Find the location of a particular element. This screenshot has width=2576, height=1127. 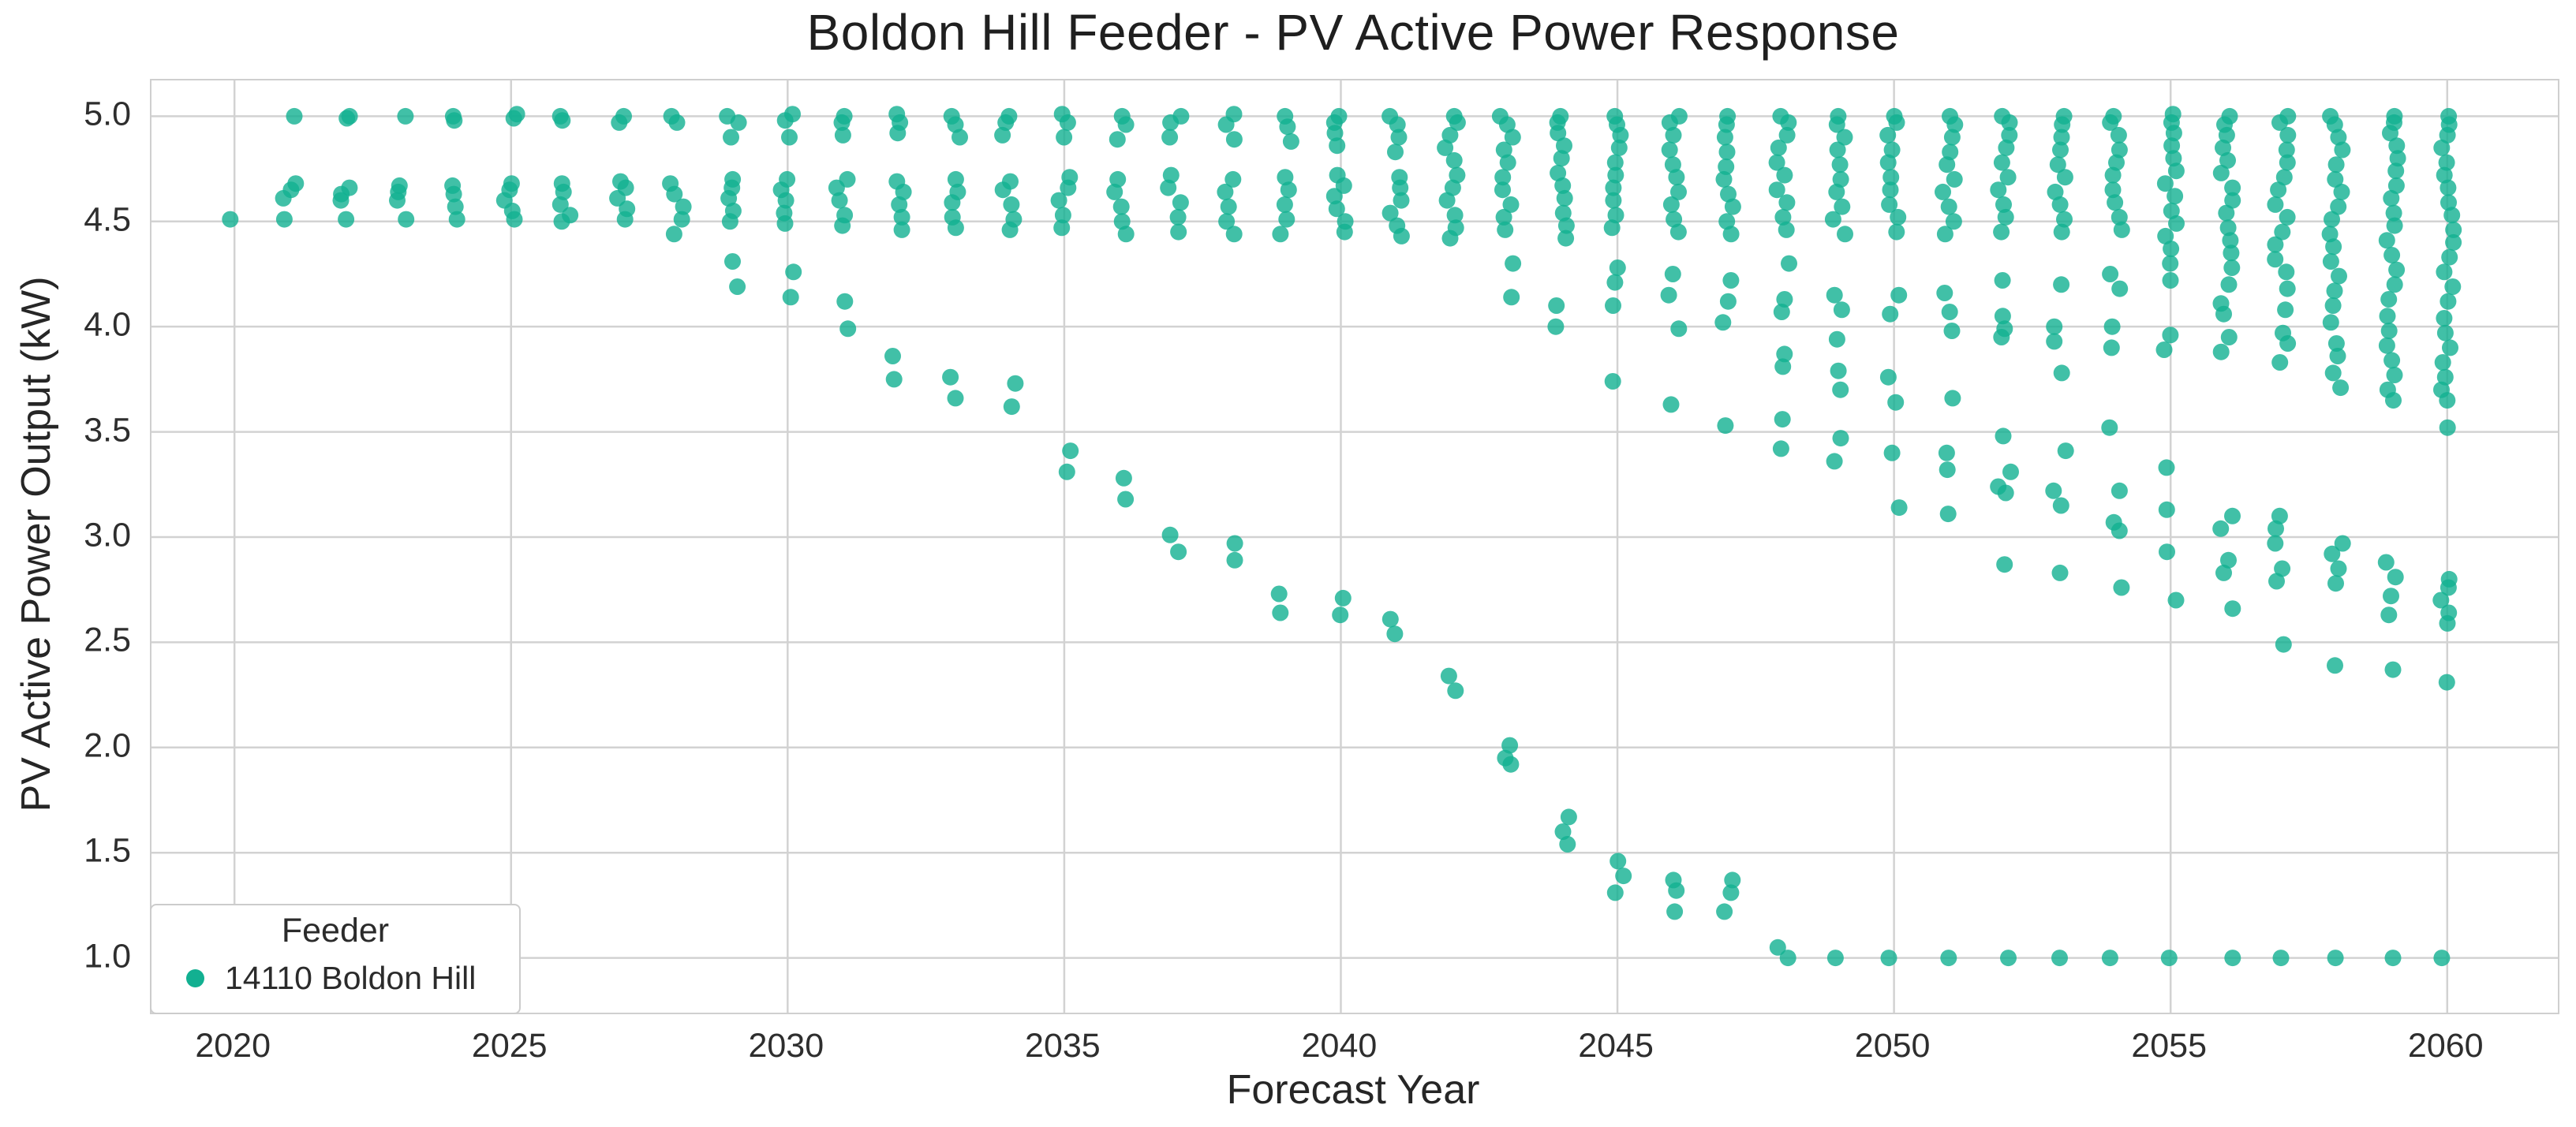

y-tick-label: 1.5 is located at coordinates (107, 850).